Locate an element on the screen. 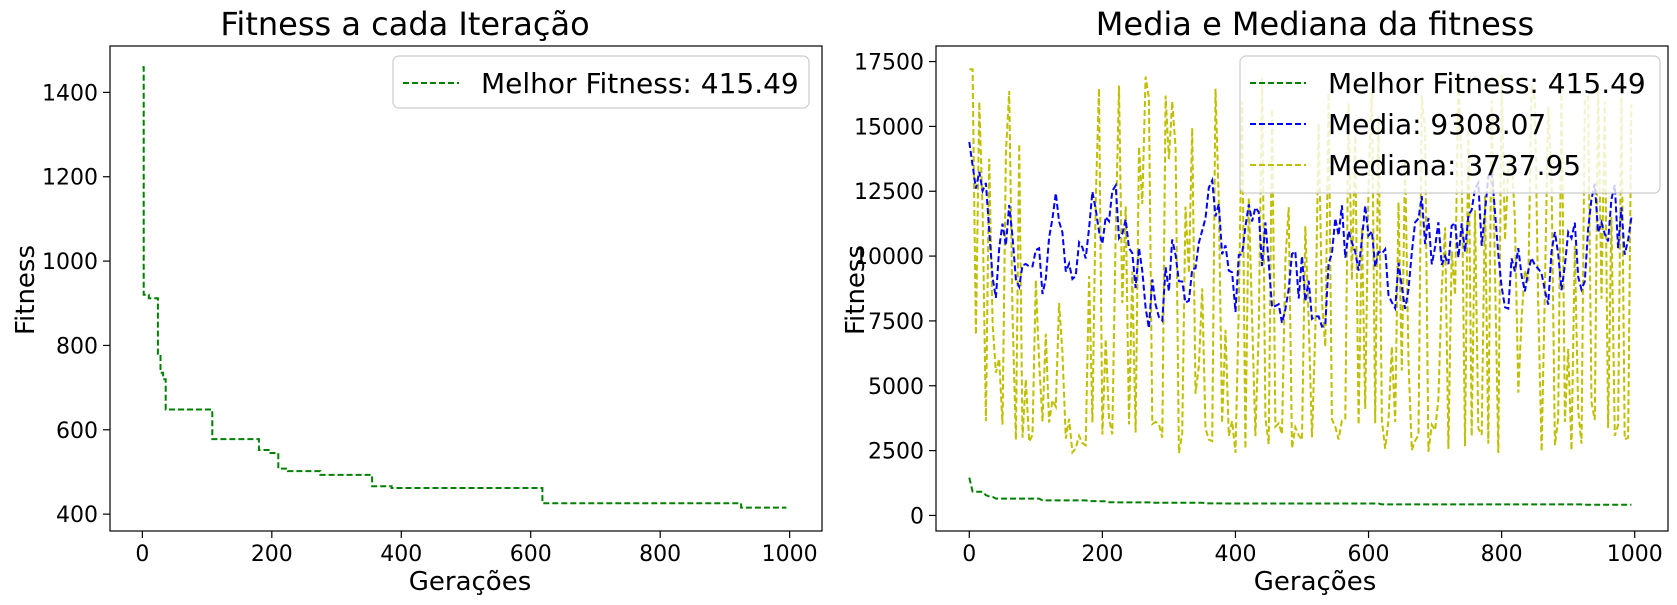 The height and width of the screenshot is (605, 1677). legend-label: Mediana: 3737.95 is located at coordinates (1454, 165).